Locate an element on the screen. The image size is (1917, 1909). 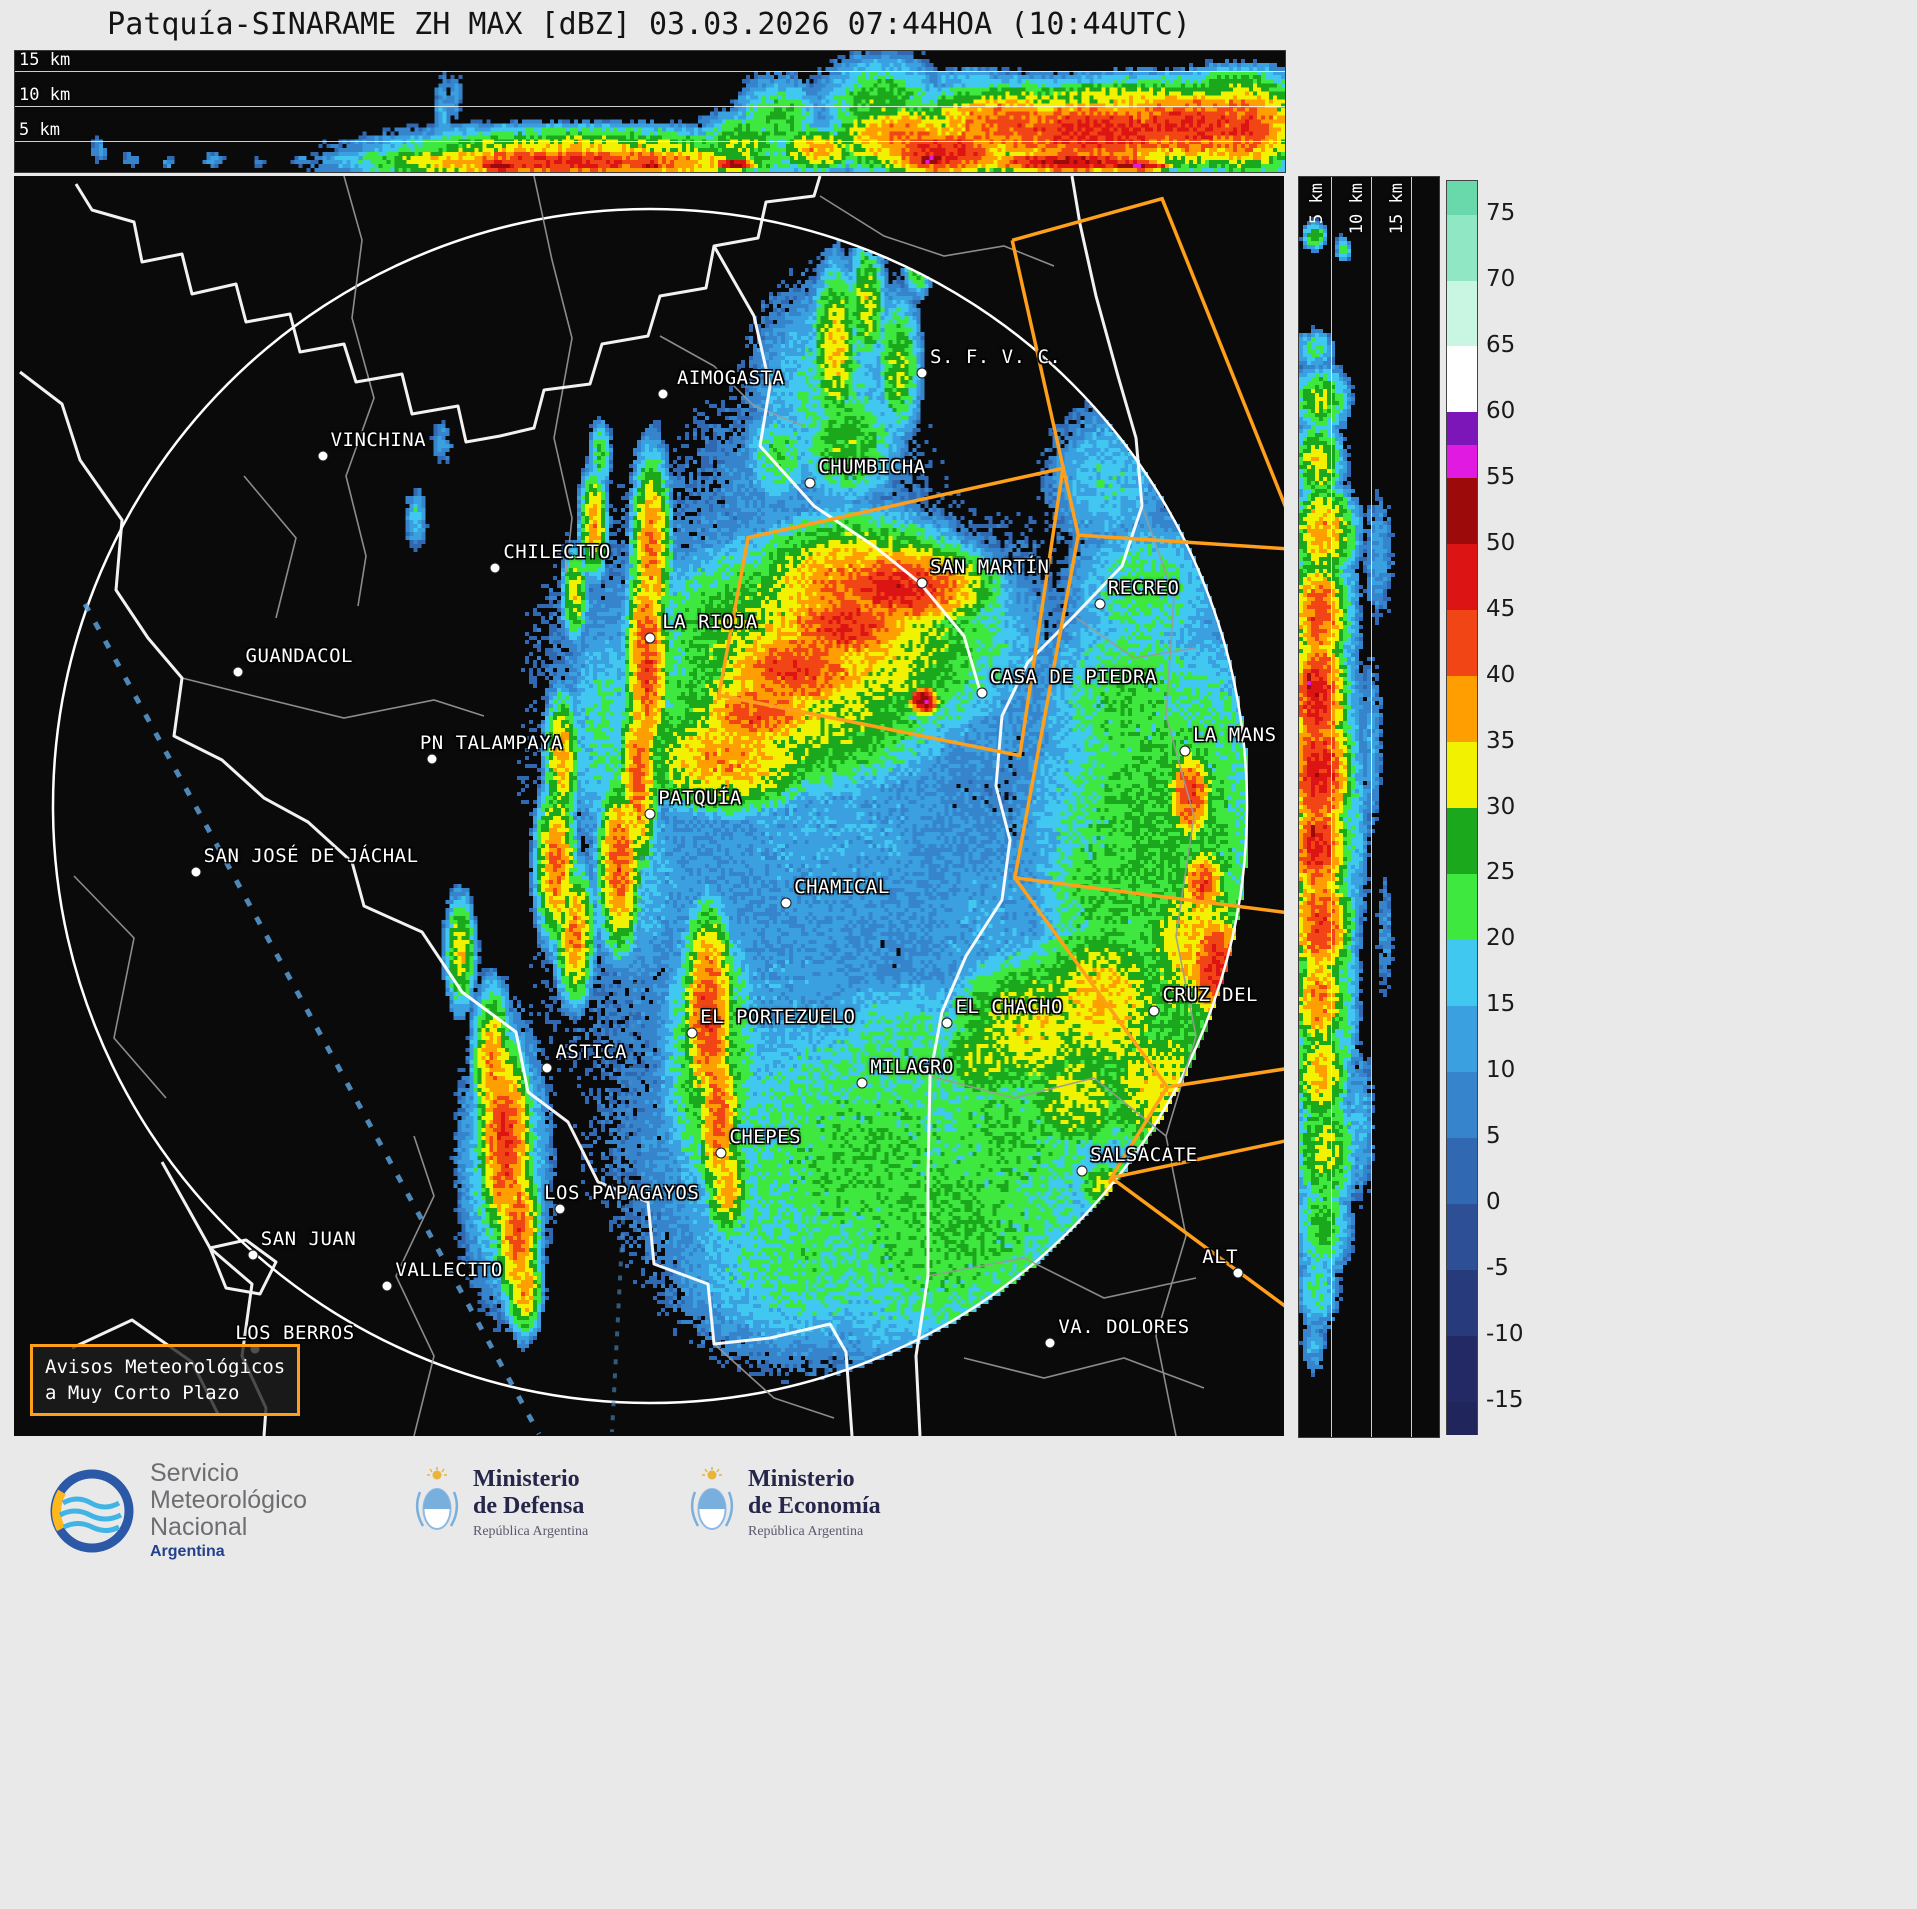
defensa-name-line2: de Defensa is located at coordinates (529, 1506).